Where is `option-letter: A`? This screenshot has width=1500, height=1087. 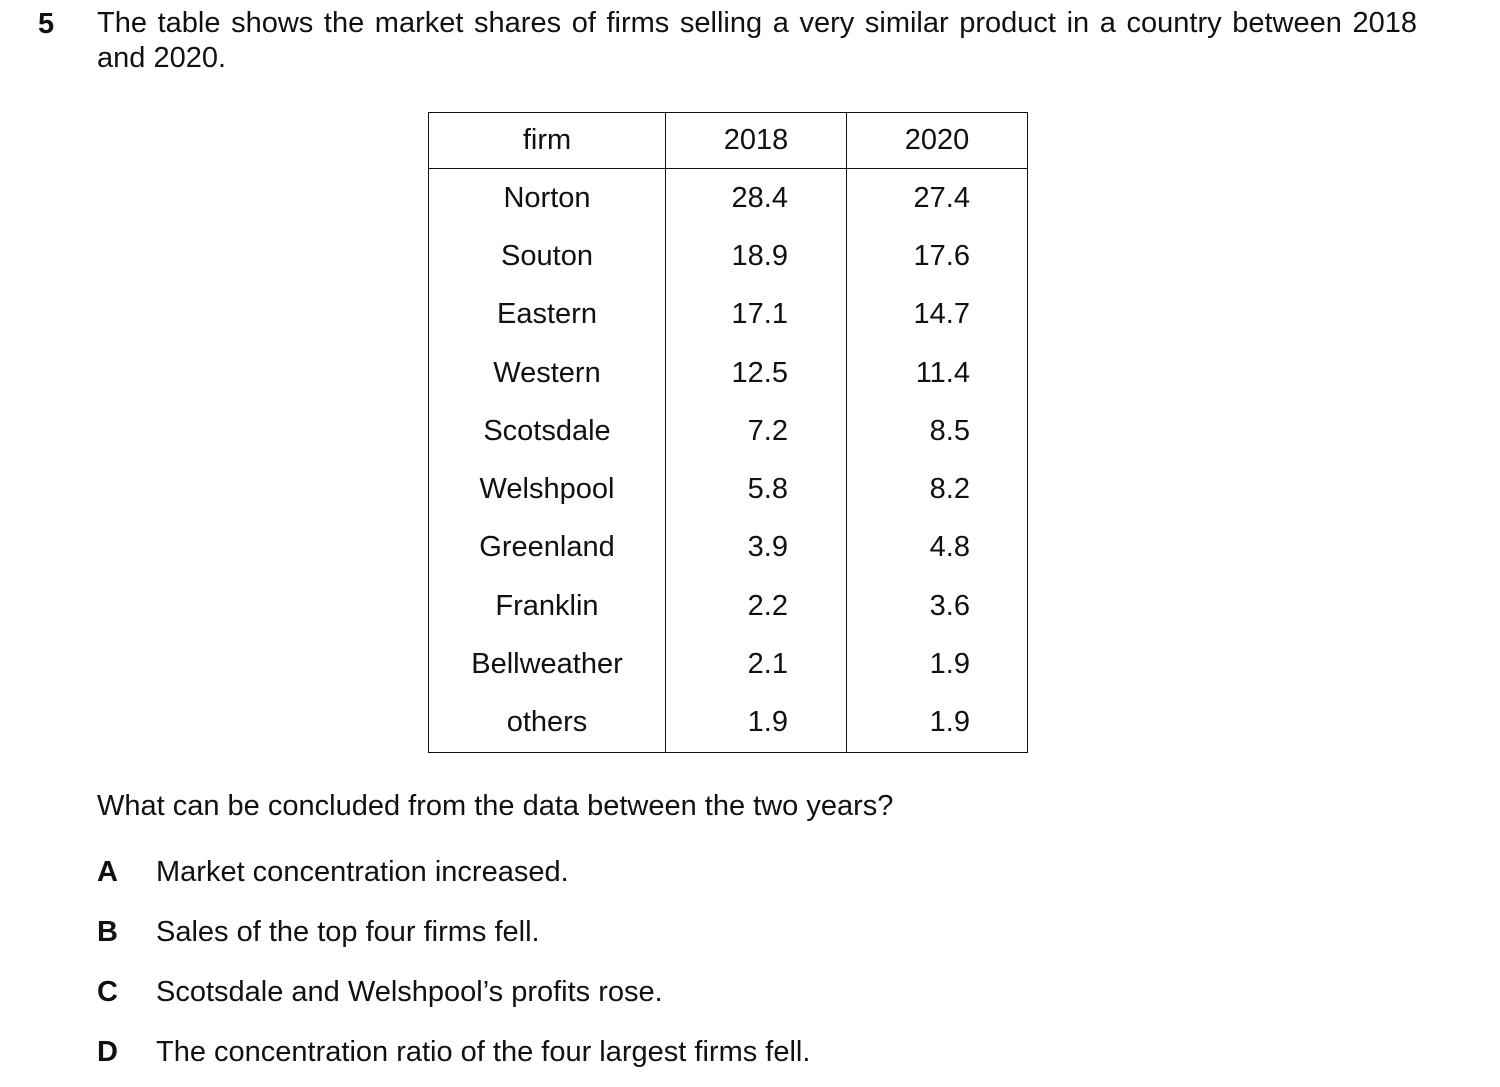 option-letter: A is located at coordinates (107, 872).